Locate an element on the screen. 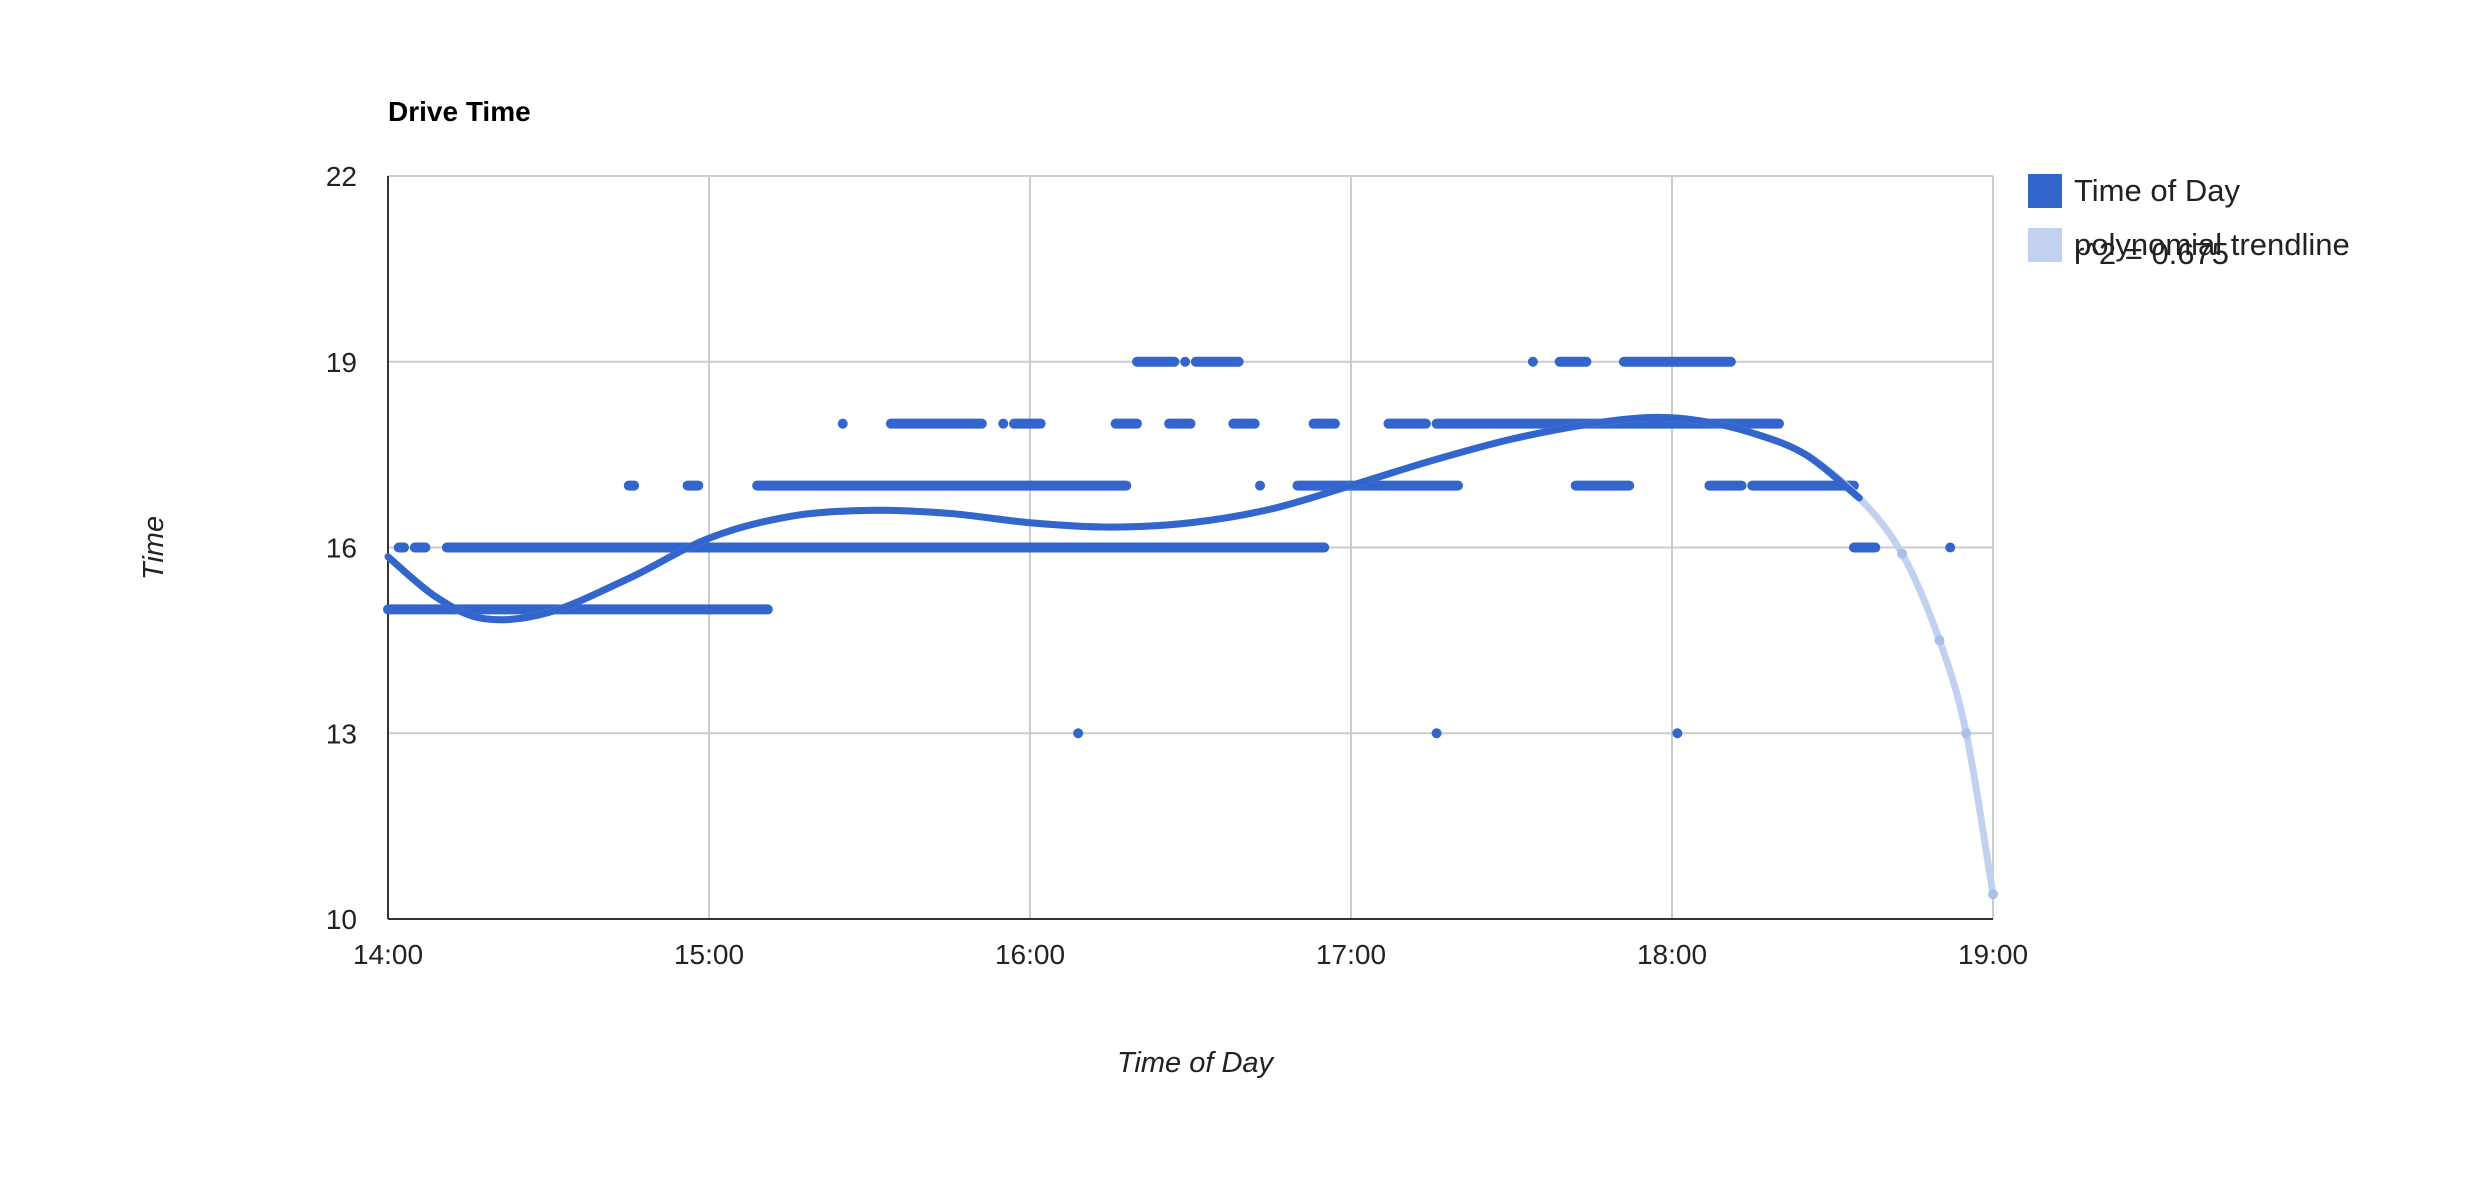 This screenshot has height=1199, width=2490. legend-r2-label: r^2 = 0.675 is located at coordinates (2151, 253).